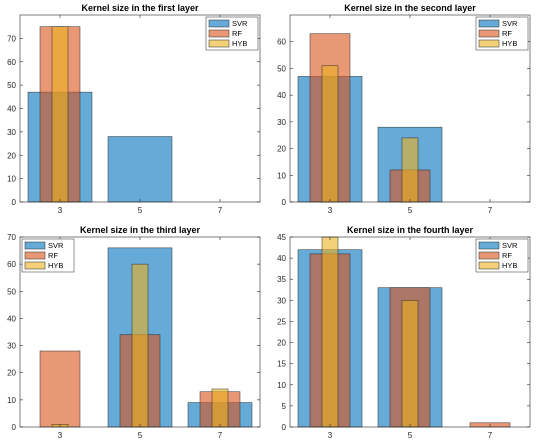 This screenshot has height=440, width=550. I want to click on panel-title: Kernel size in the fourth layer, so click(410, 230).